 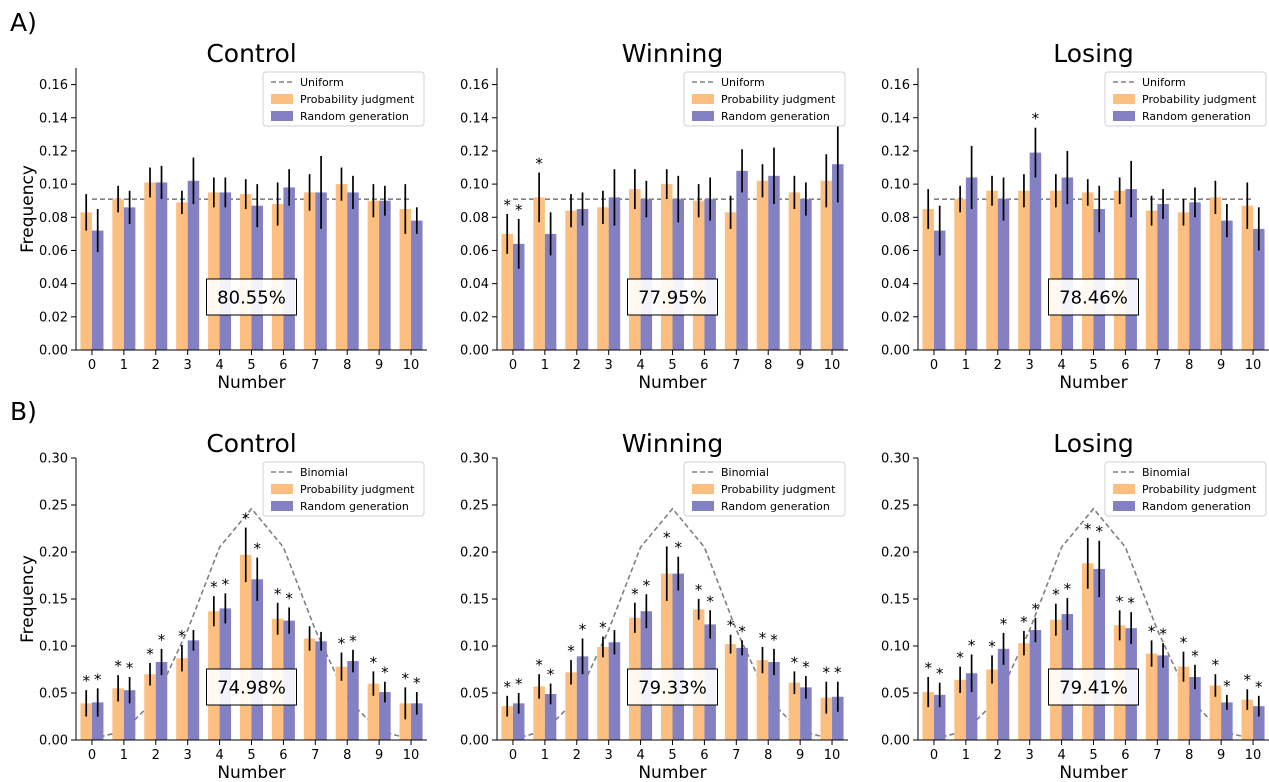 I want to click on x-tick-label: 7, so click(x=736, y=755).